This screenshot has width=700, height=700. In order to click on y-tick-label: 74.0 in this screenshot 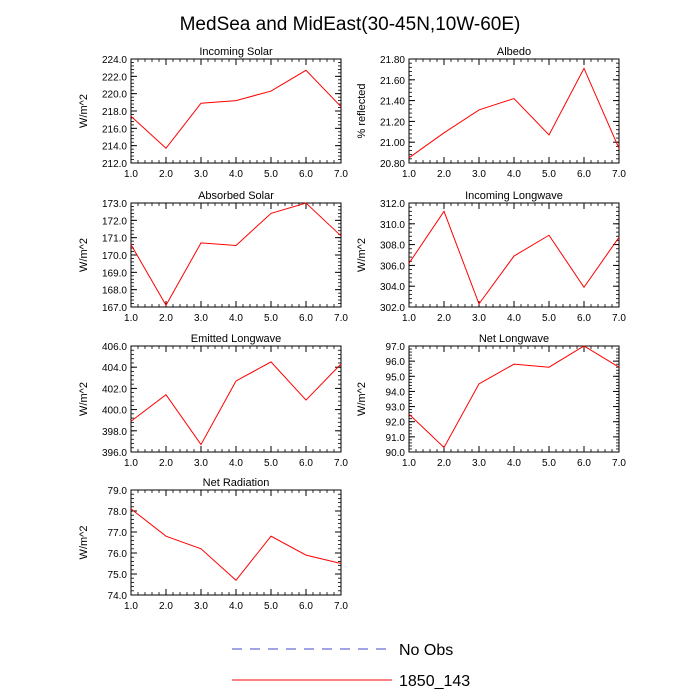, I will do `click(118, 596)`.